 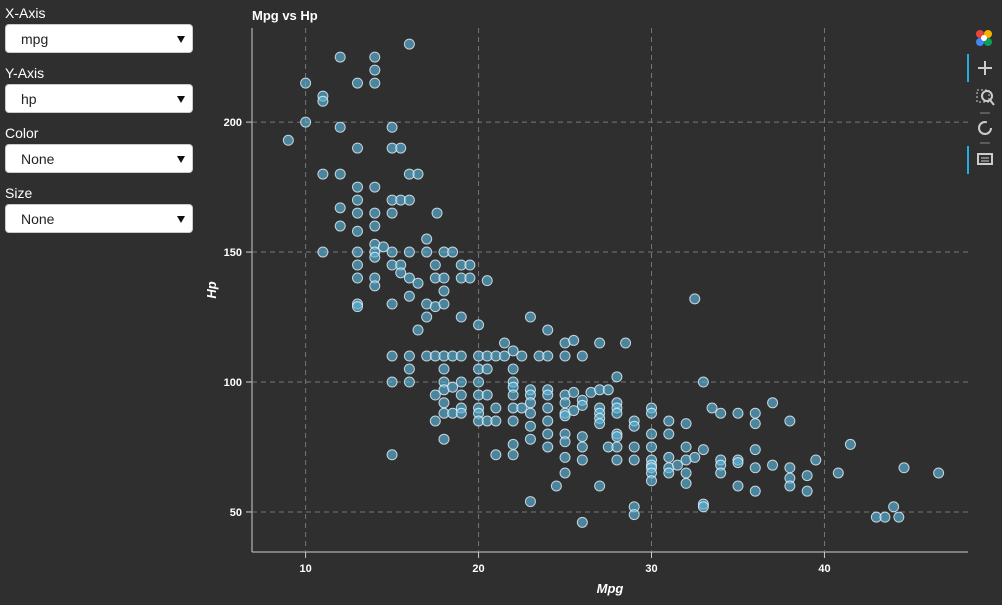 What do you see at coordinates (19, 193) in the screenshot?
I see `widget-label: Size` at bounding box center [19, 193].